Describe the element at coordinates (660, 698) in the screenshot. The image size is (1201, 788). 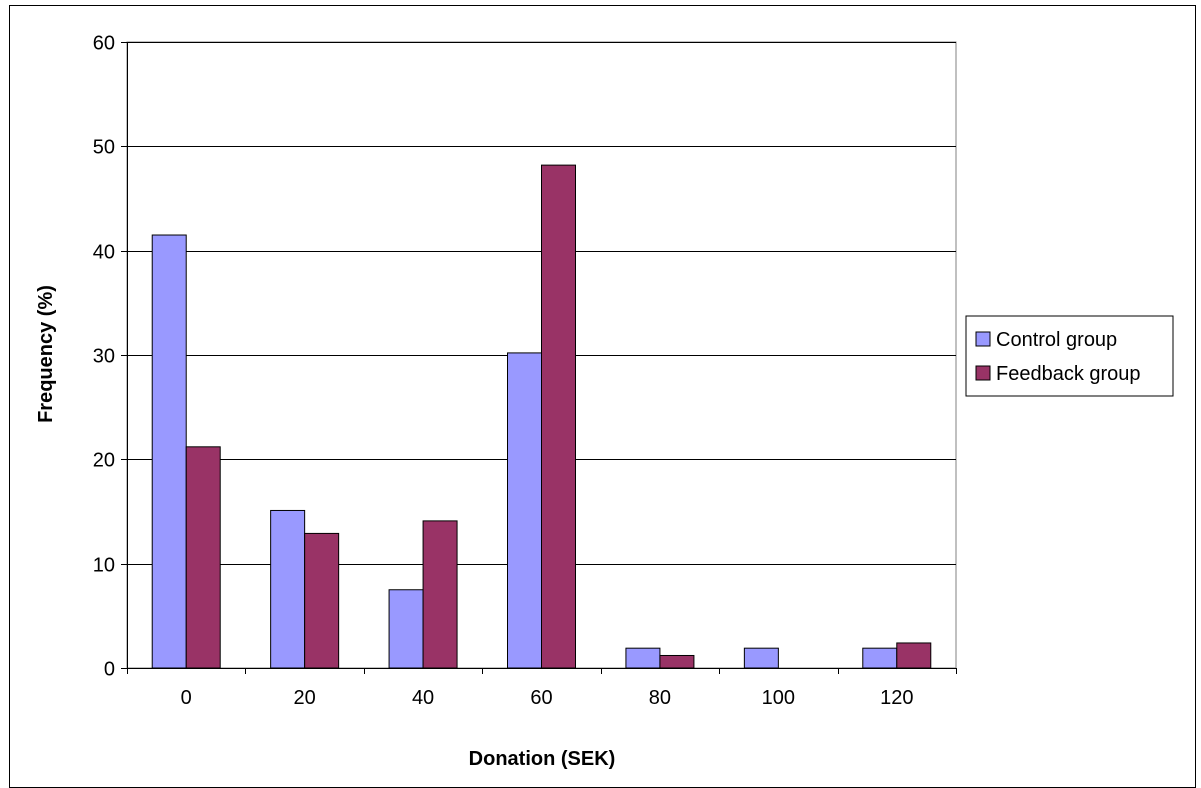
I see `x-tick-label: 80` at that location.